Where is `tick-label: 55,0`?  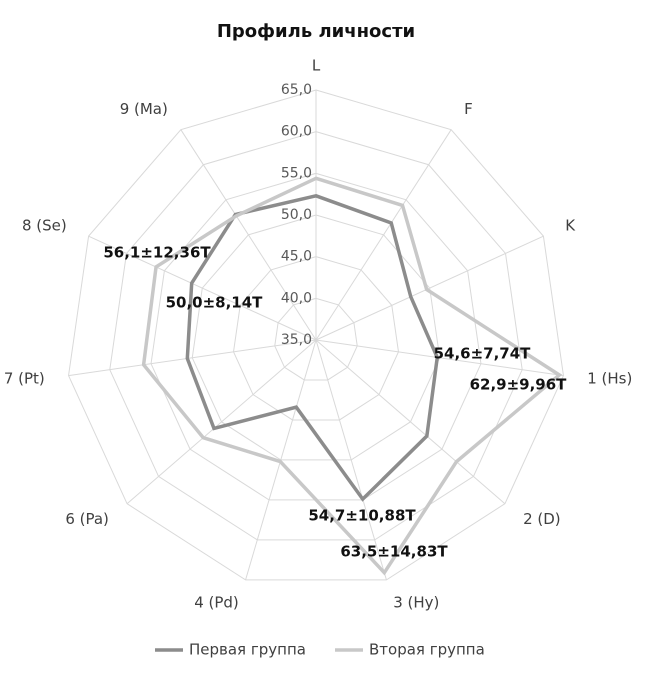 tick-label: 55,0 is located at coordinates (296, 173).